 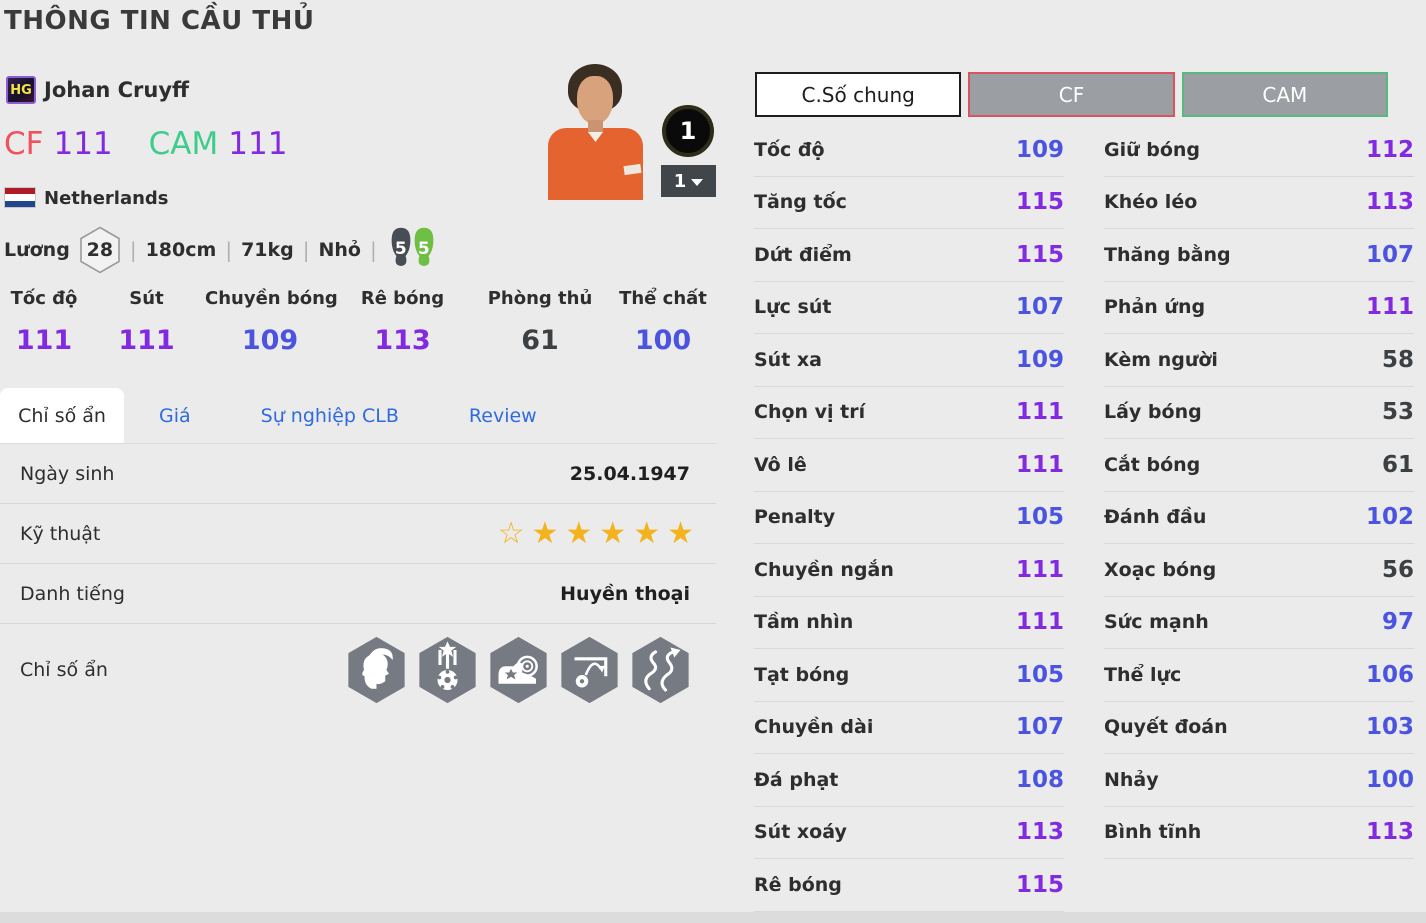 I want to click on hidden-stats-icons, so click(x=530, y=670).